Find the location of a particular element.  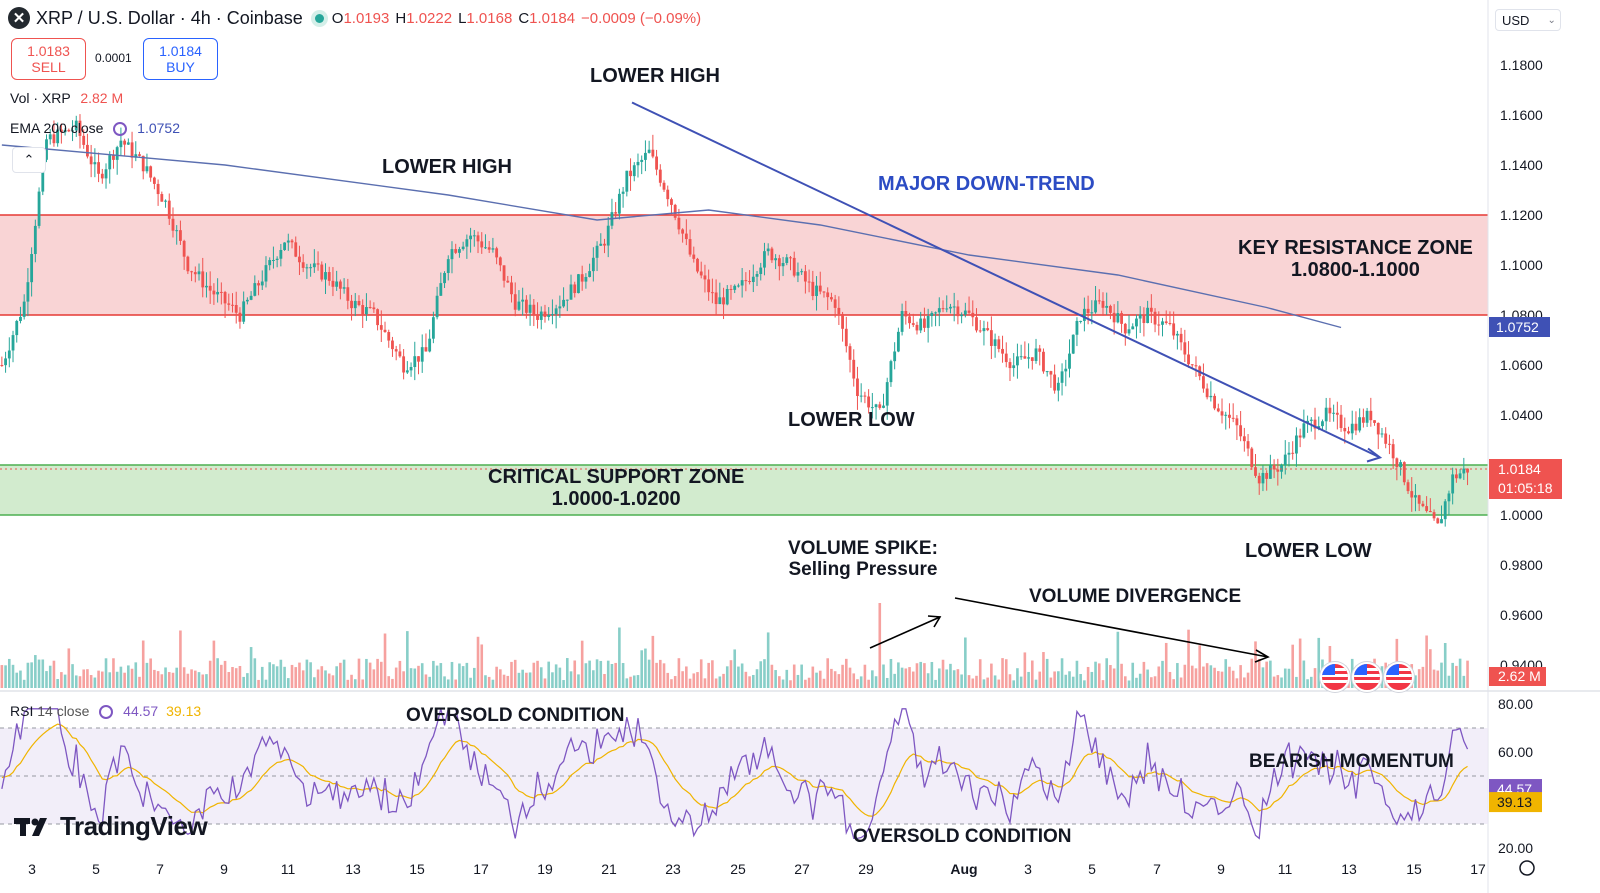

rsi-settings-icon is located at coordinates (106, 712).